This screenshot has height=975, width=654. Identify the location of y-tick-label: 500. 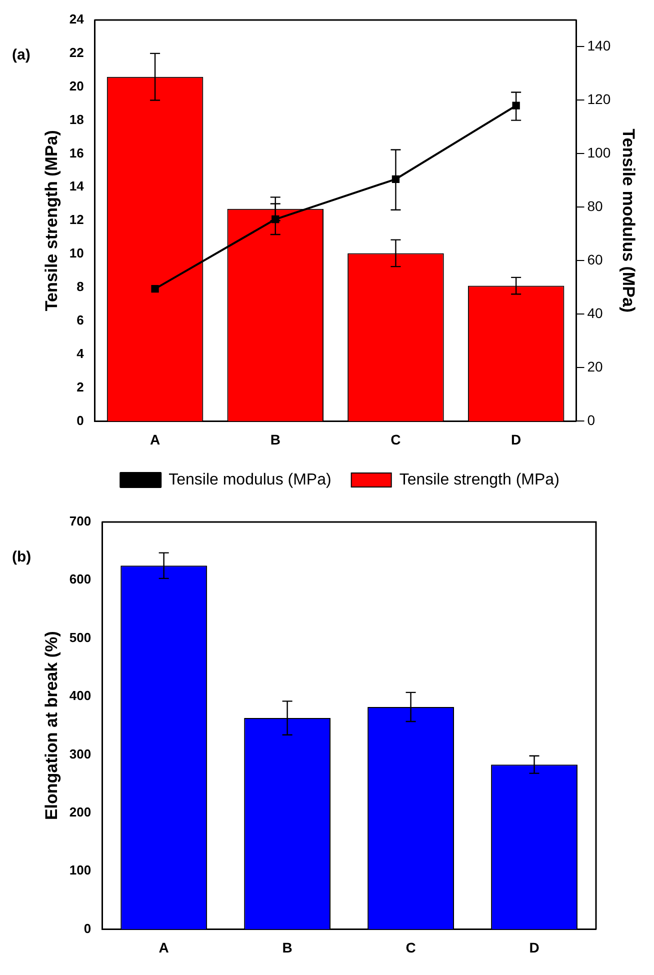
(80, 637).